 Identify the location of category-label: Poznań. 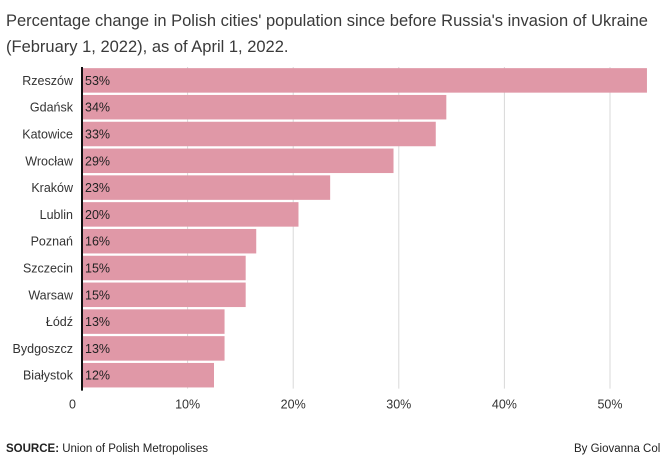
(52, 242).